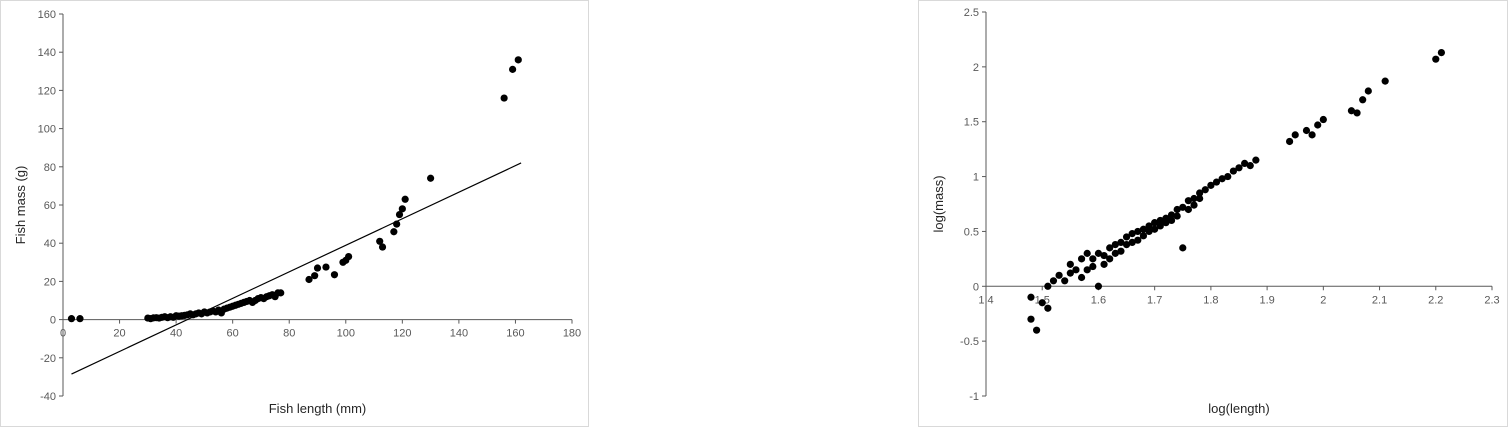  I want to click on x-tick-label: 1.6, so click(1098, 300).